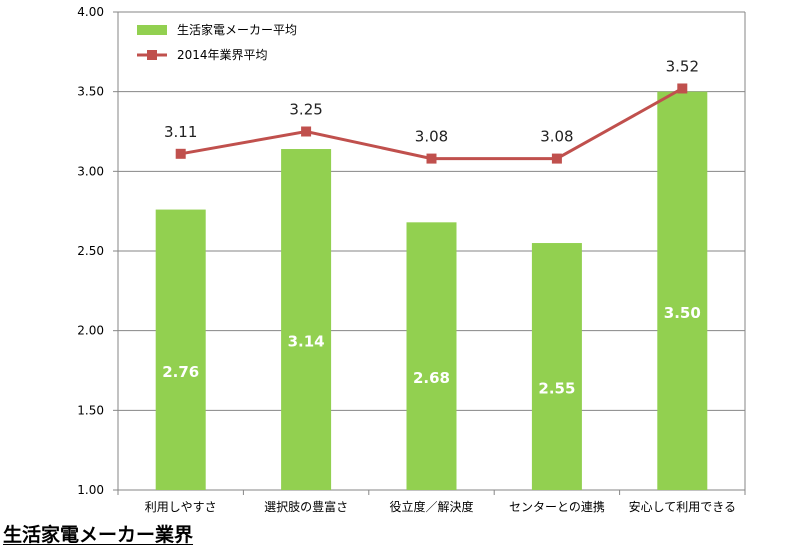 This screenshot has width=791, height=550. I want to click on legend-bar-label: 生活家電メーカー平均, so click(237, 29).